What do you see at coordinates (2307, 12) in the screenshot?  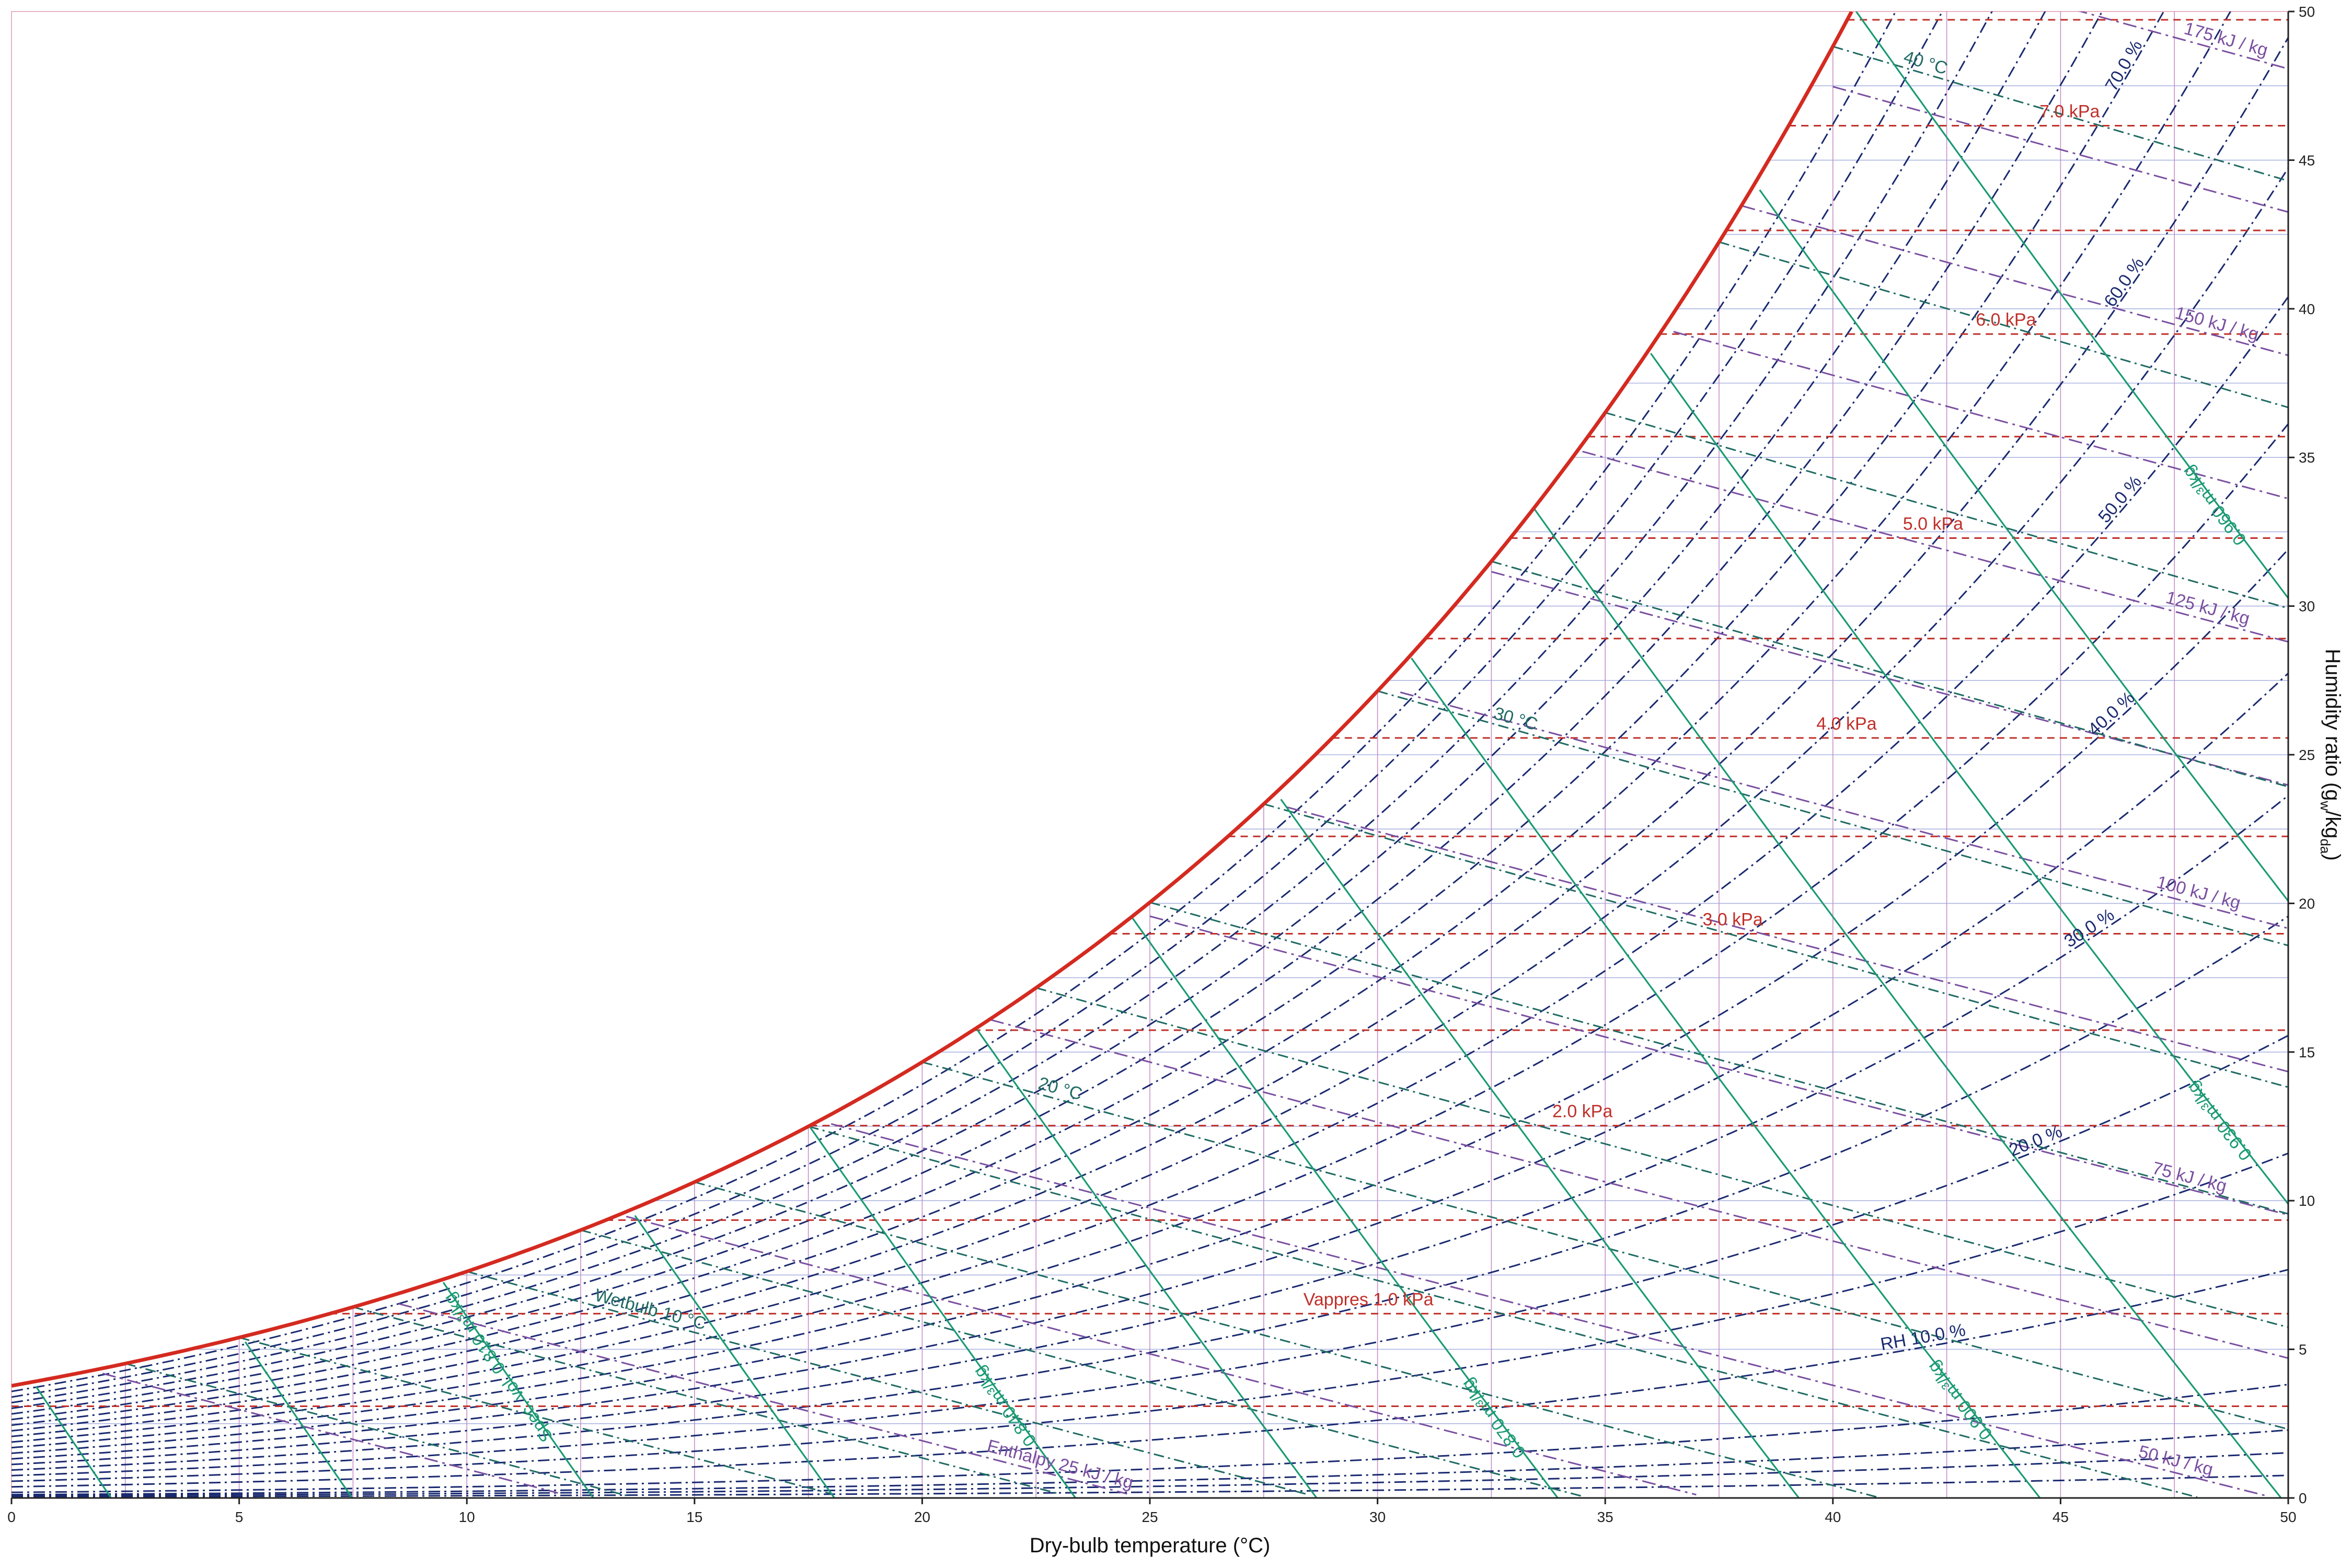 I see `y-tick-label: 50` at bounding box center [2307, 12].